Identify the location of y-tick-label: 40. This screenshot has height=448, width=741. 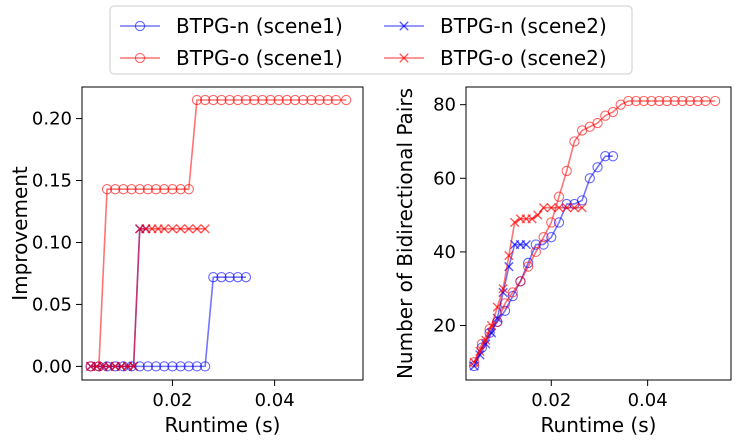
(444, 252).